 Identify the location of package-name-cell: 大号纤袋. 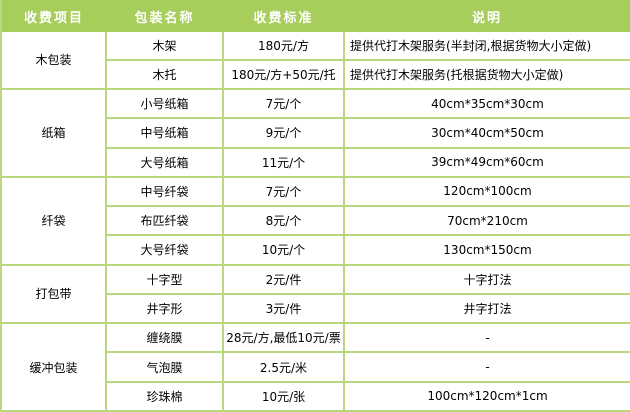
(164, 250).